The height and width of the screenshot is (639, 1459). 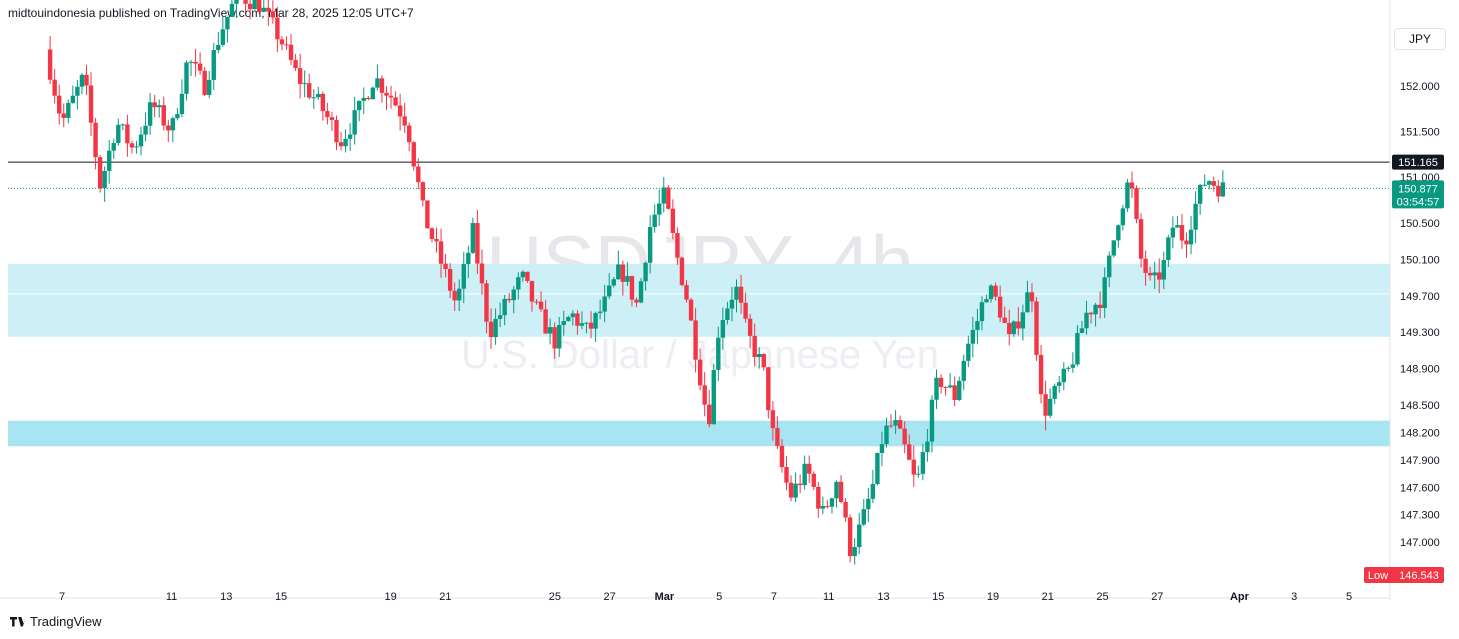 I want to click on tradingview-brand: TradingView, so click(x=66, y=621).